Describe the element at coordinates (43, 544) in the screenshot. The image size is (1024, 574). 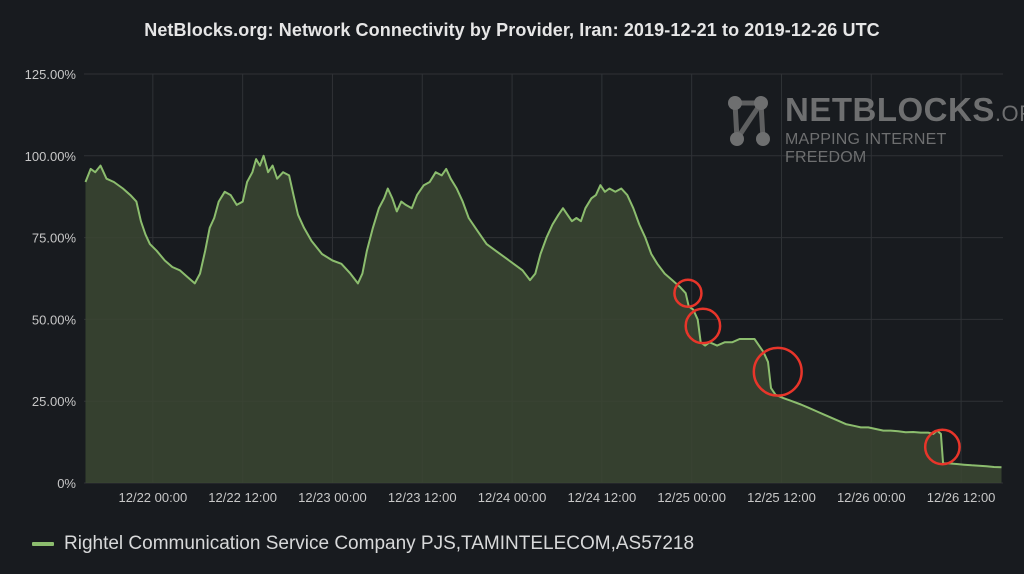
I see `legend-swatch` at that location.